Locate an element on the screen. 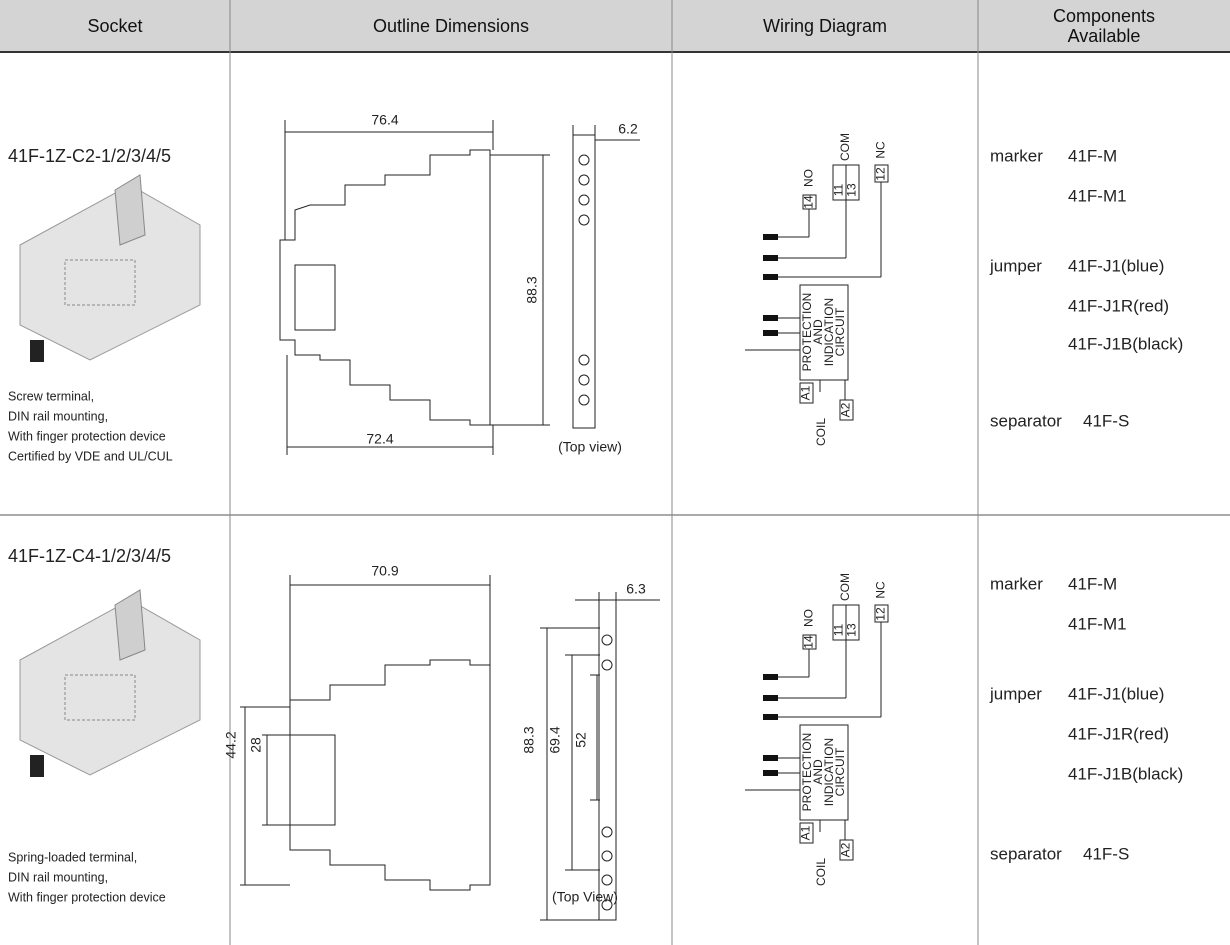  desc-text: Certified by VDE and UL/CUL is located at coordinates (90, 456).